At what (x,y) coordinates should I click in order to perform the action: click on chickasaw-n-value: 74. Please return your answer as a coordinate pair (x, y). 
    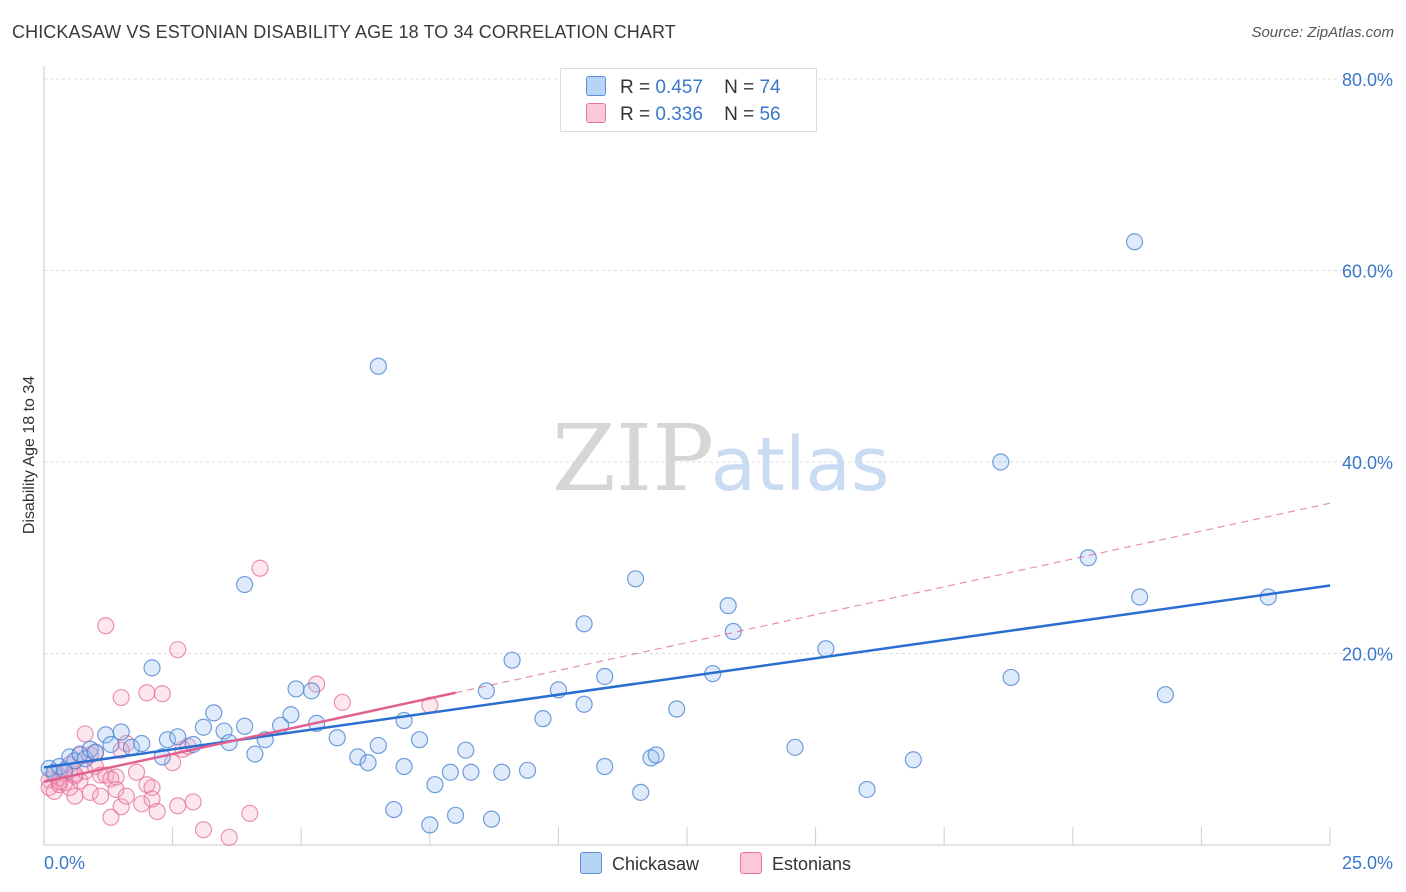
    Looking at the image, I should click on (770, 87).